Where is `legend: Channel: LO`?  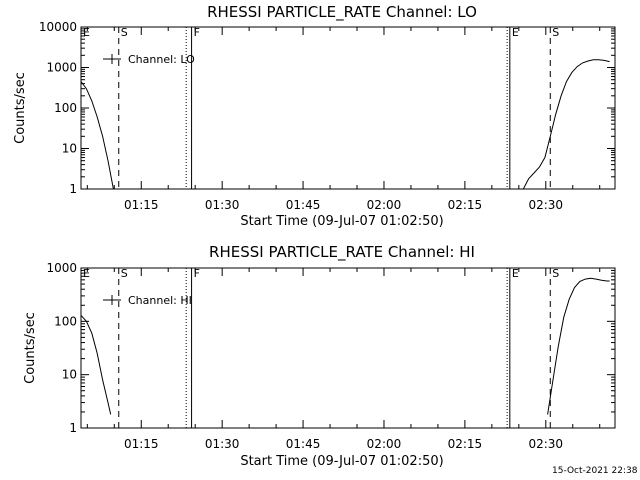
legend: Channel: LO is located at coordinates (149, 59).